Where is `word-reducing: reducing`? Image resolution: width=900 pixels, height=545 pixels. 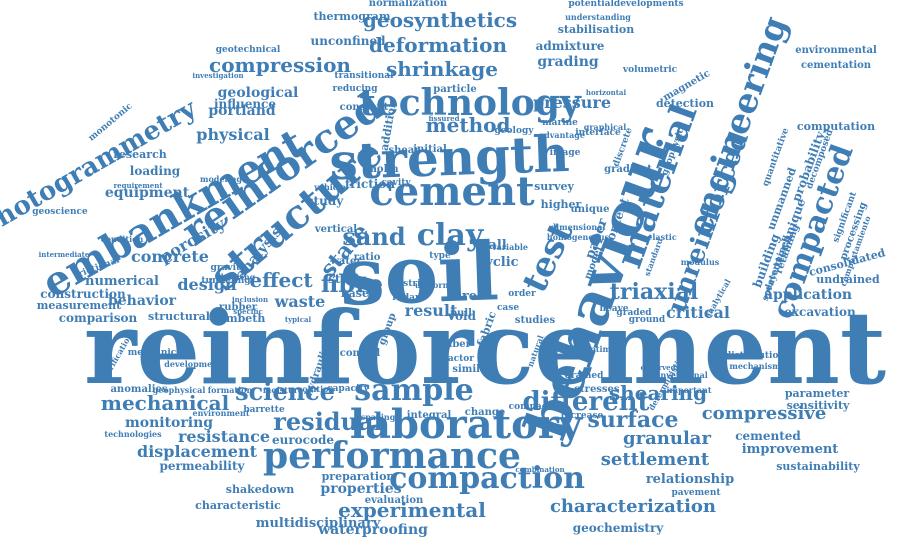 word-reducing: reducing is located at coordinates (355, 89).